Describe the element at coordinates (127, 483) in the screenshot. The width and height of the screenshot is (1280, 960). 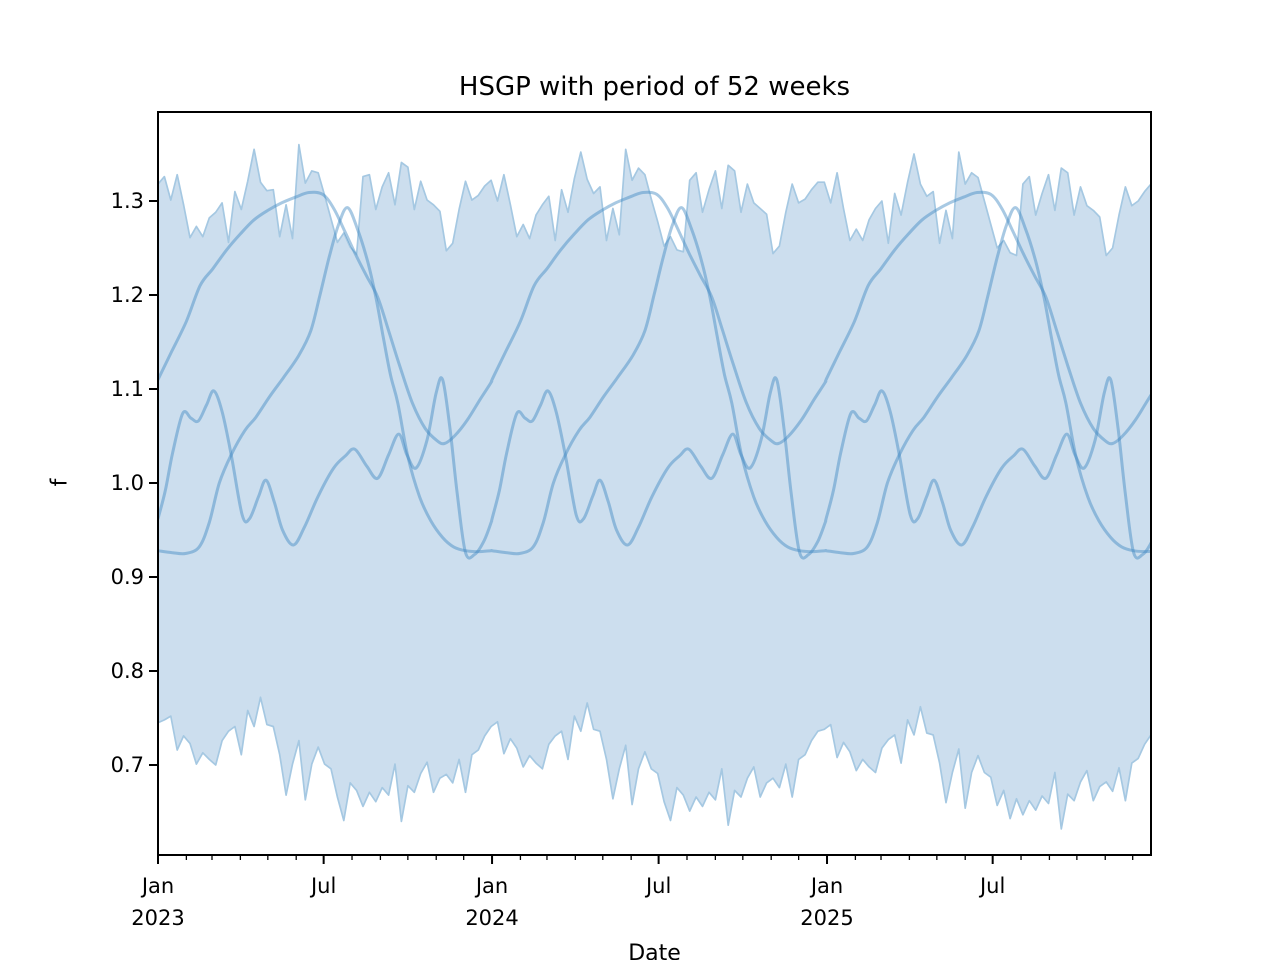
I see `y-tick-label: 1.0` at that location.